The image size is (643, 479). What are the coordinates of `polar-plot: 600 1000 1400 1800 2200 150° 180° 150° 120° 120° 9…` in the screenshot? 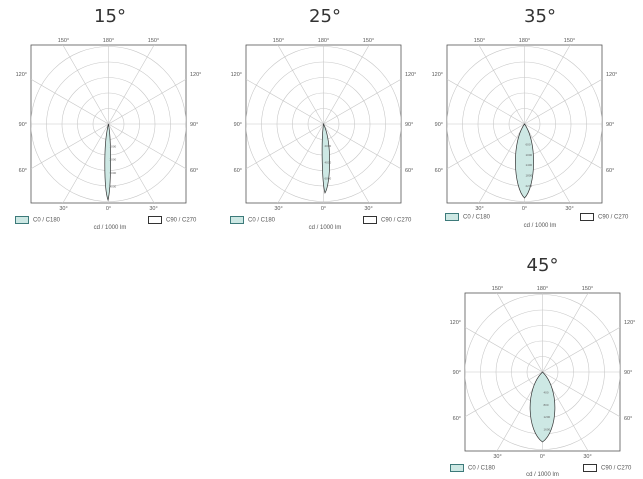 It's located at (525, 125).